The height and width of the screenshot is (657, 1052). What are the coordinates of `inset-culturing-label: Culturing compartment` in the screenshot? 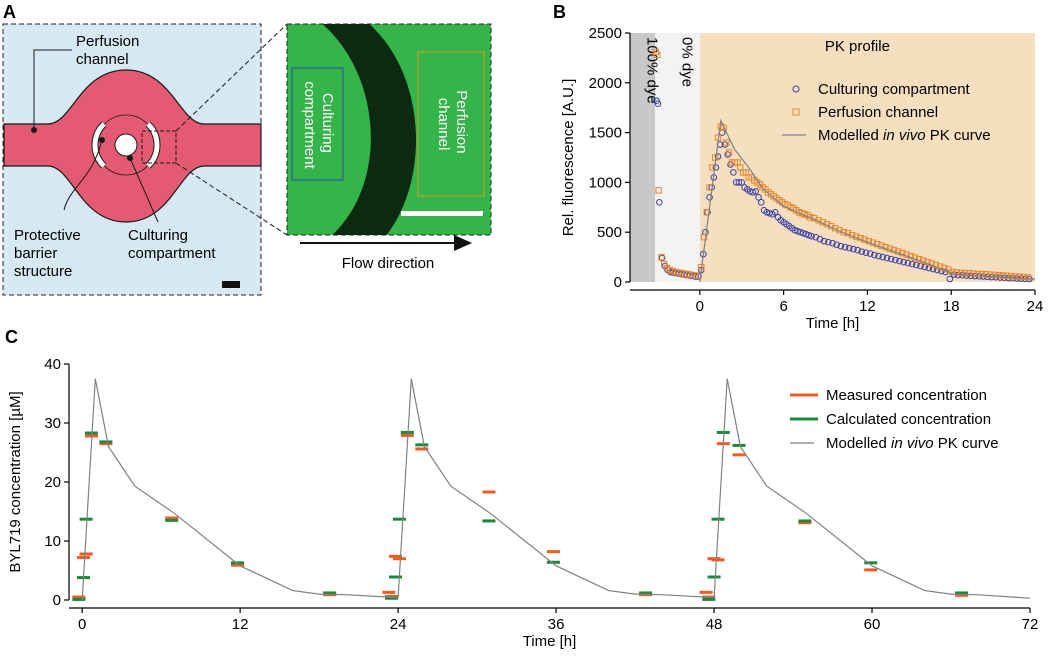 It's located at (318, 125).